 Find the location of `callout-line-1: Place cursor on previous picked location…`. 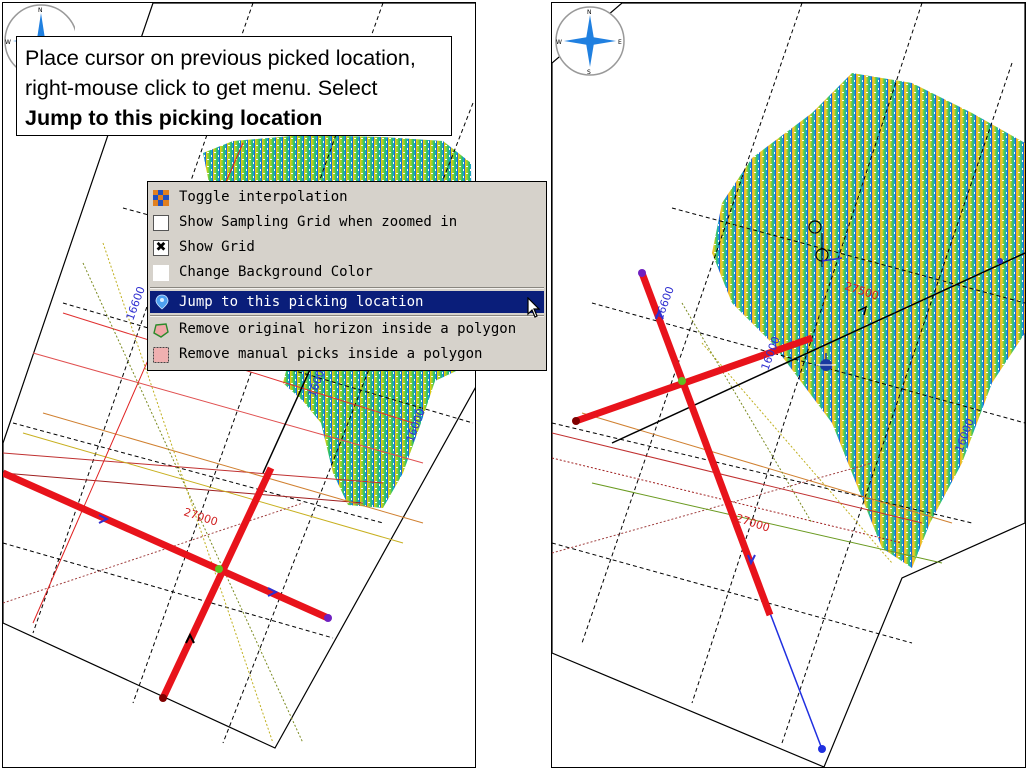

callout-line-1: Place cursor on previous picked location… is located at coordinates (220, 58).